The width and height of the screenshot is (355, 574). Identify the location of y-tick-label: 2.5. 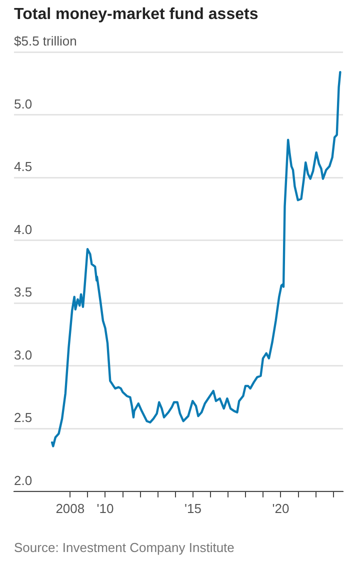
(23, 418).